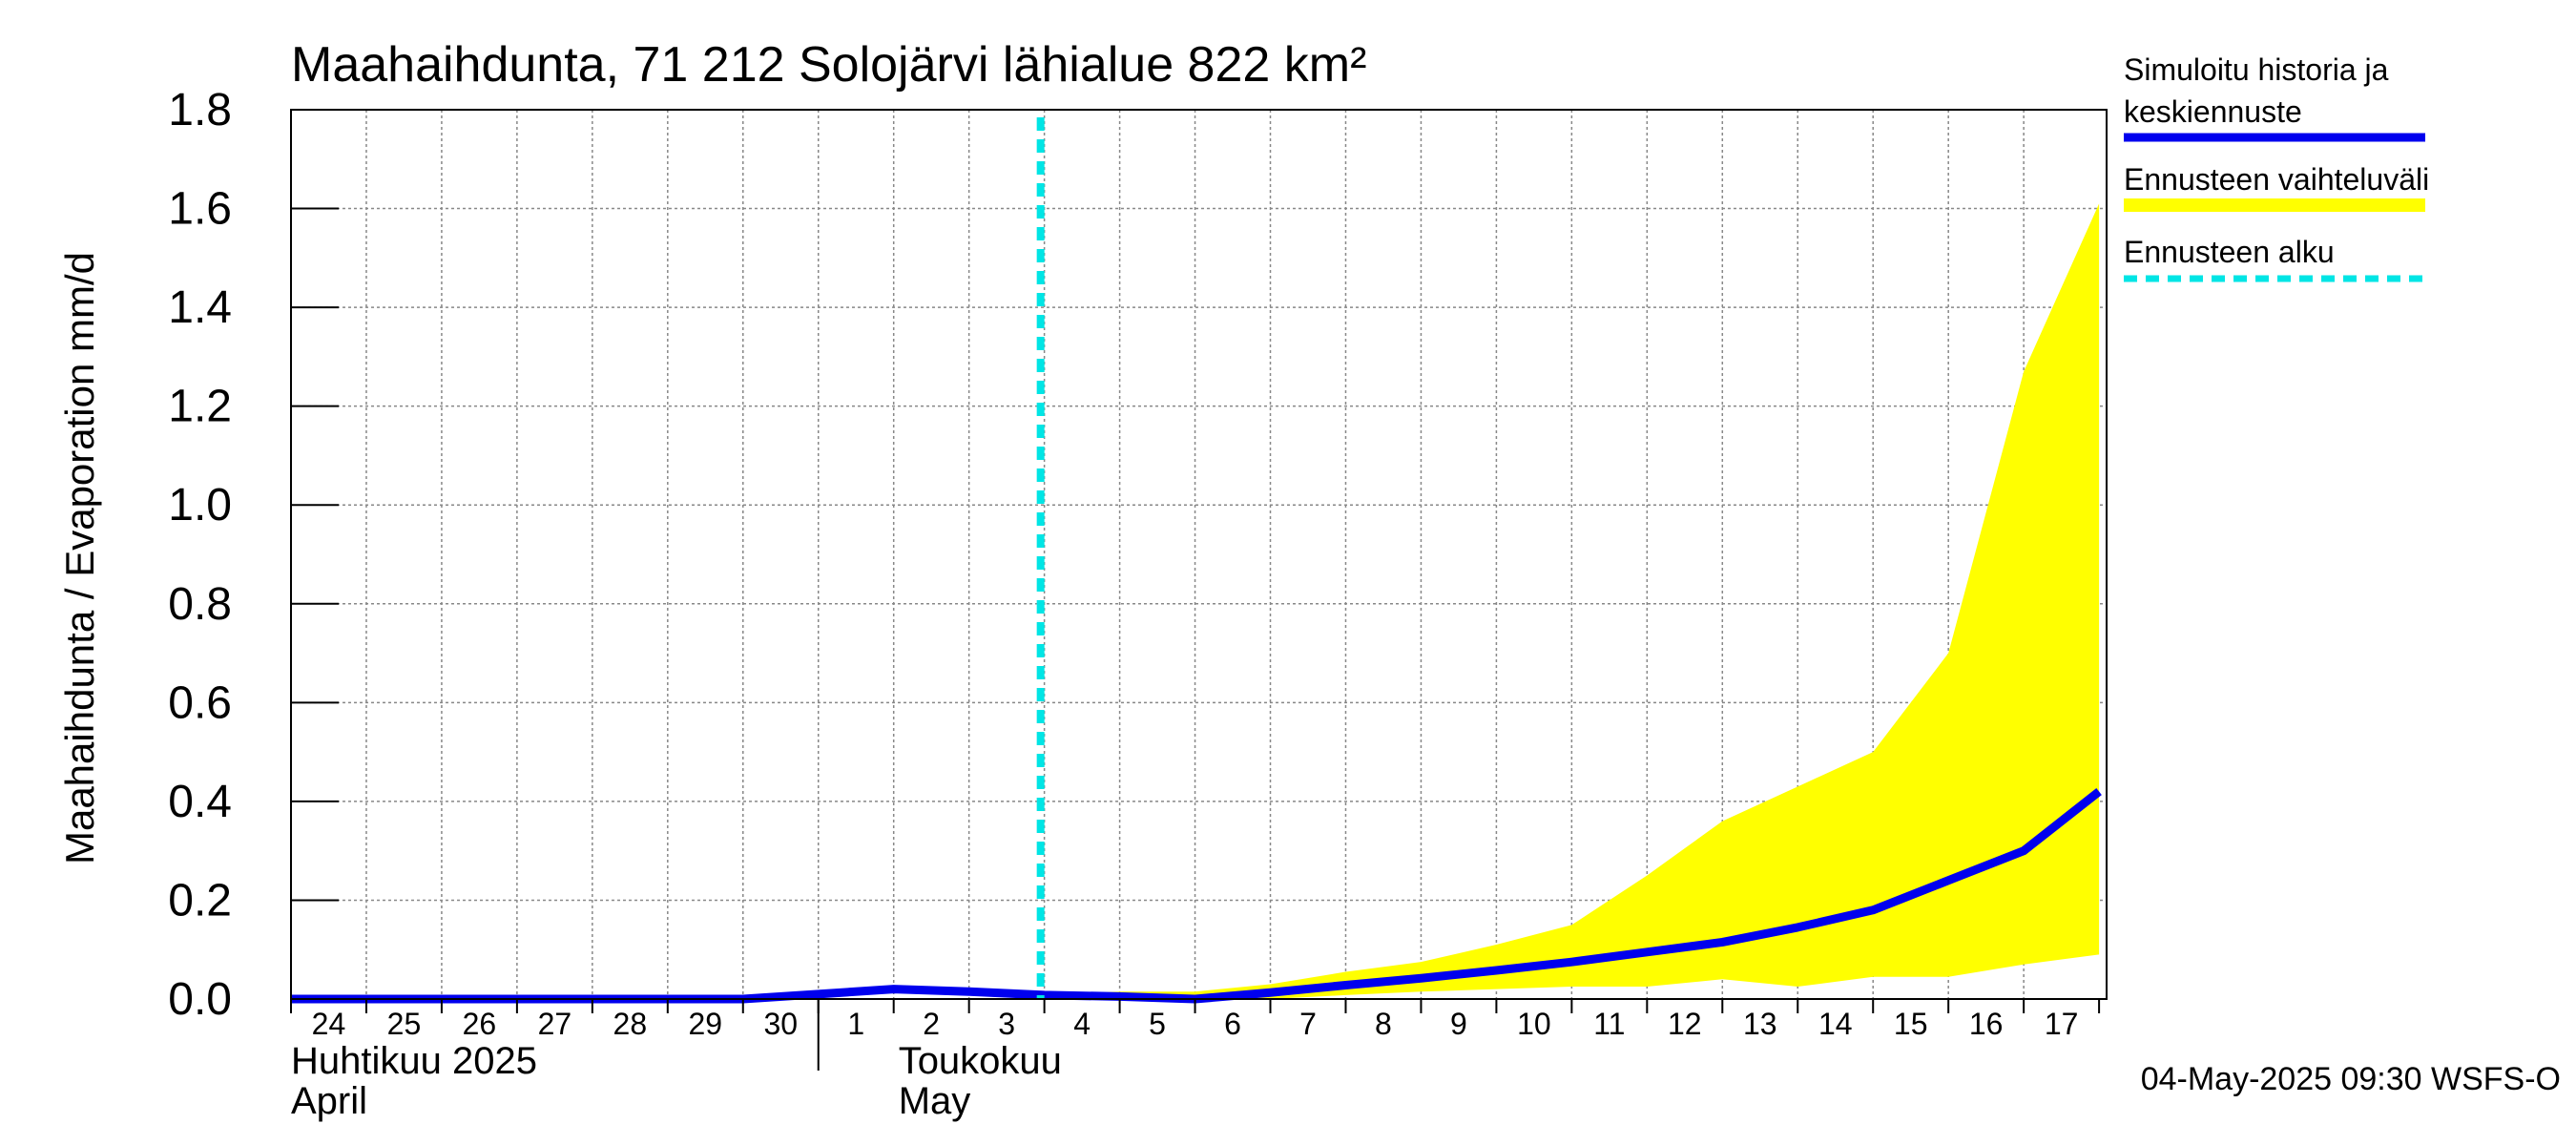 This screenshot has width=2576, height=1145. What do you see at coordinates (1609, 1024) in the screenshot?
I see `x-tick-label: 11` at bounding box center [1609, 1024].